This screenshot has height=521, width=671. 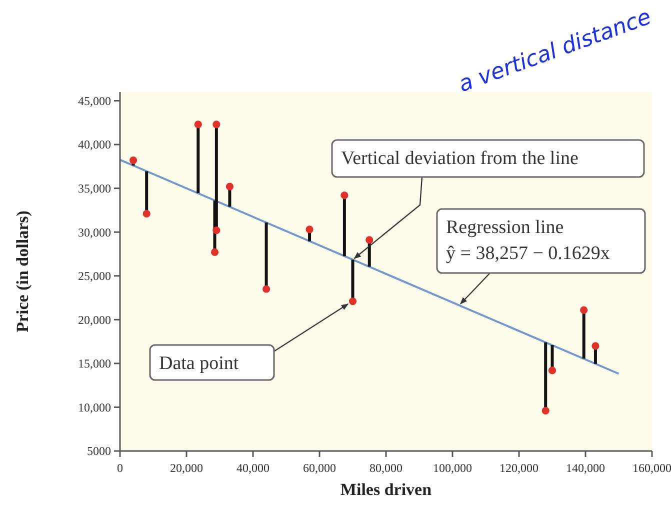 I want to click on x-tick-label: 20,000, so click(x=186, y=468).